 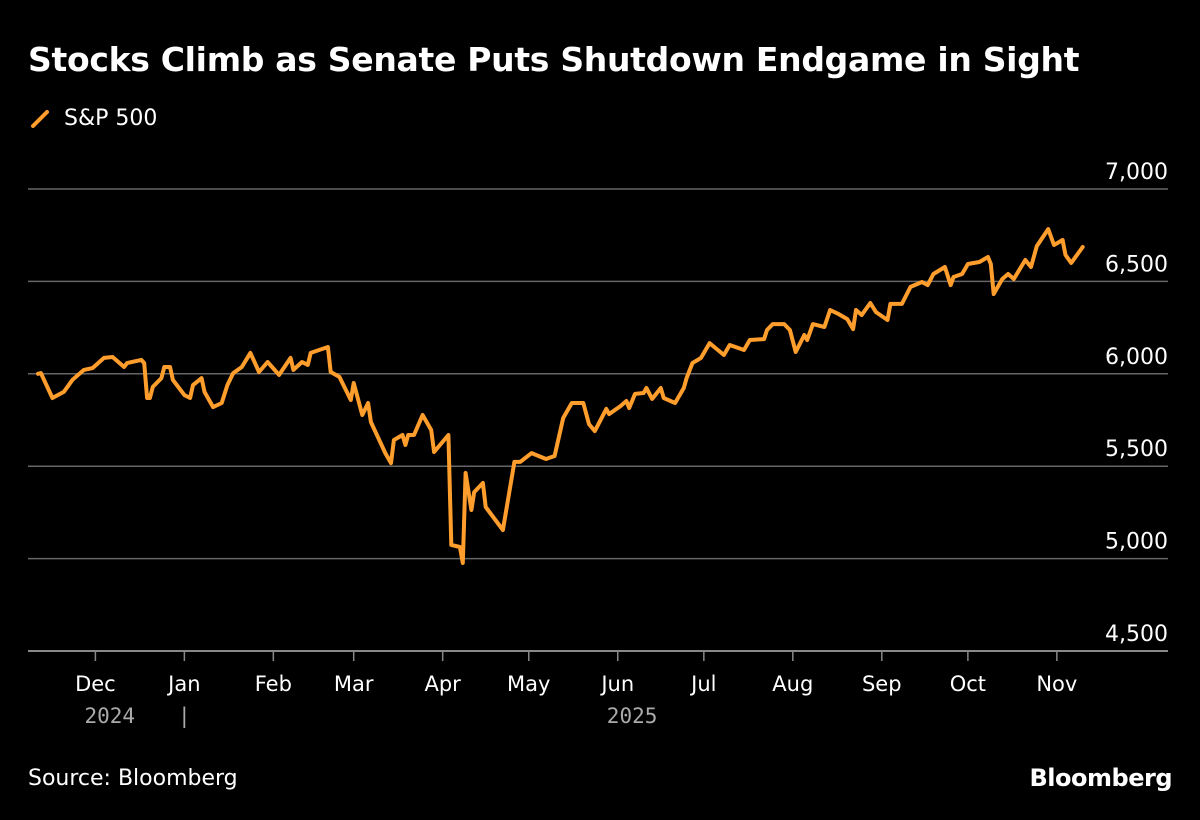 I want to click on year-label: |, so click(x=184, y=716).